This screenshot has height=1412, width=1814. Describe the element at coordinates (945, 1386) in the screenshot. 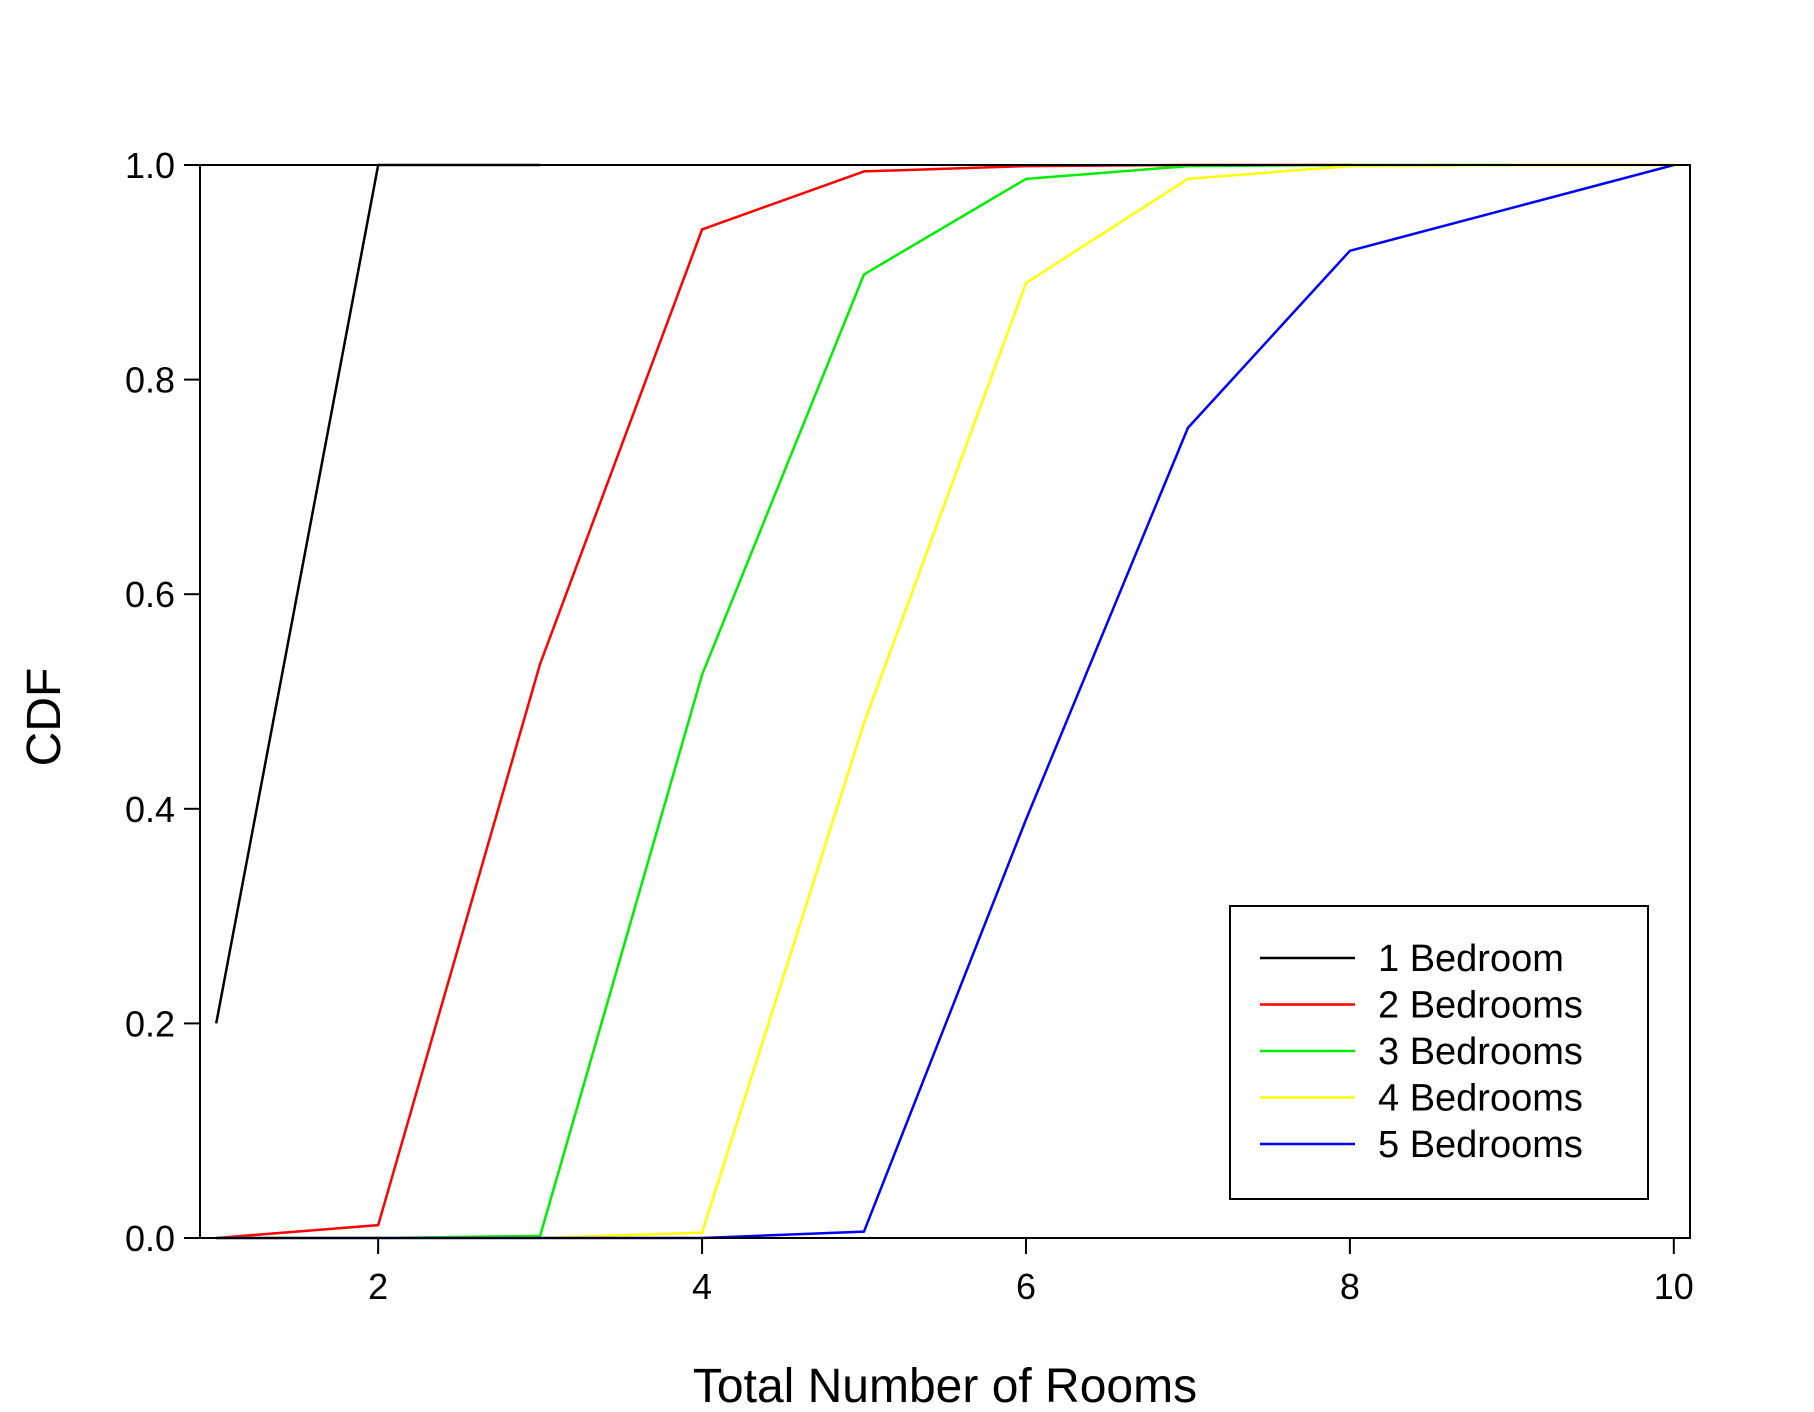

I see `x-axis-title: Total Number of Rooms` at that location.